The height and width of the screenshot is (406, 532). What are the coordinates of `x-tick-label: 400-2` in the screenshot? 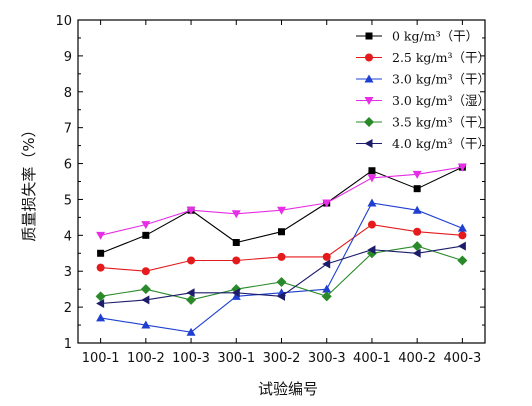 It's located at (417, 358).